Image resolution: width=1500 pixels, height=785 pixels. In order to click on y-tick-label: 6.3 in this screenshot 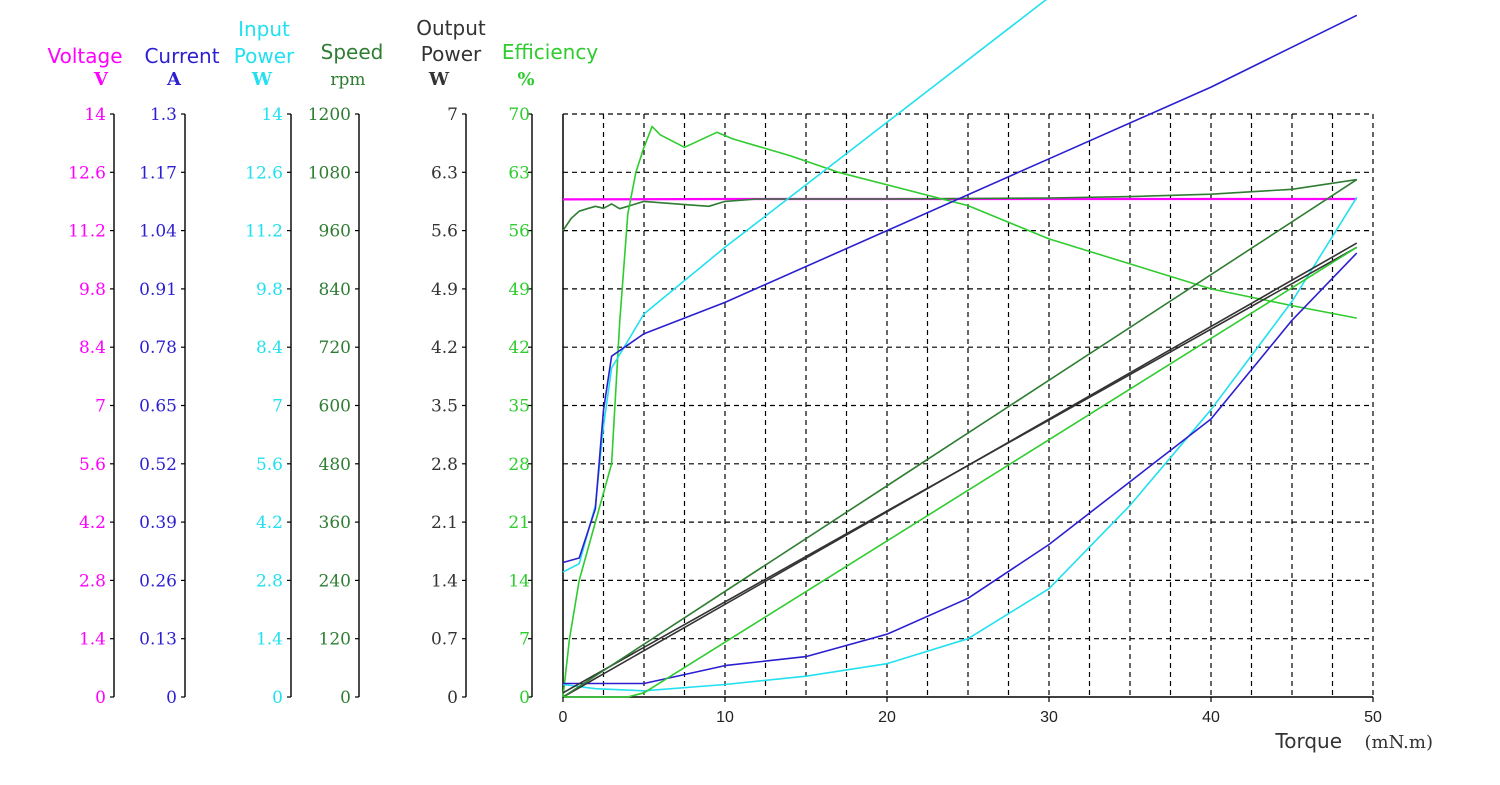, I will do `click(444, 173)`.